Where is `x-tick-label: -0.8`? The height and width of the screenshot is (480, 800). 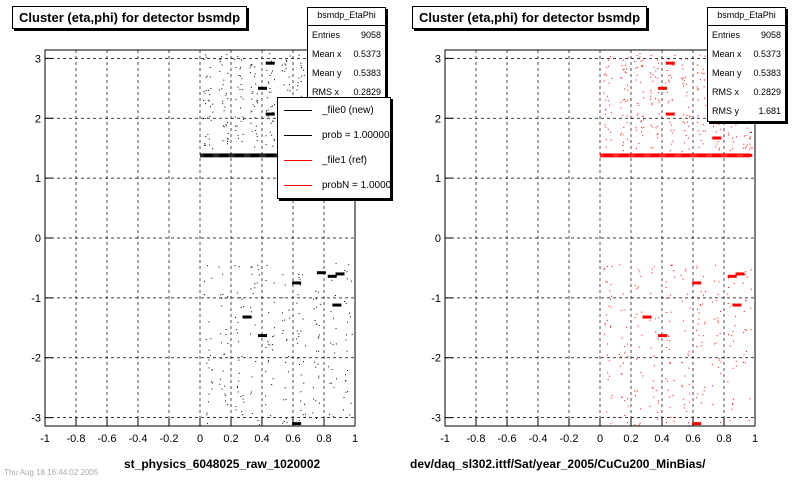 x-tick-label: -0.8 is located at coordinates (476, 439).